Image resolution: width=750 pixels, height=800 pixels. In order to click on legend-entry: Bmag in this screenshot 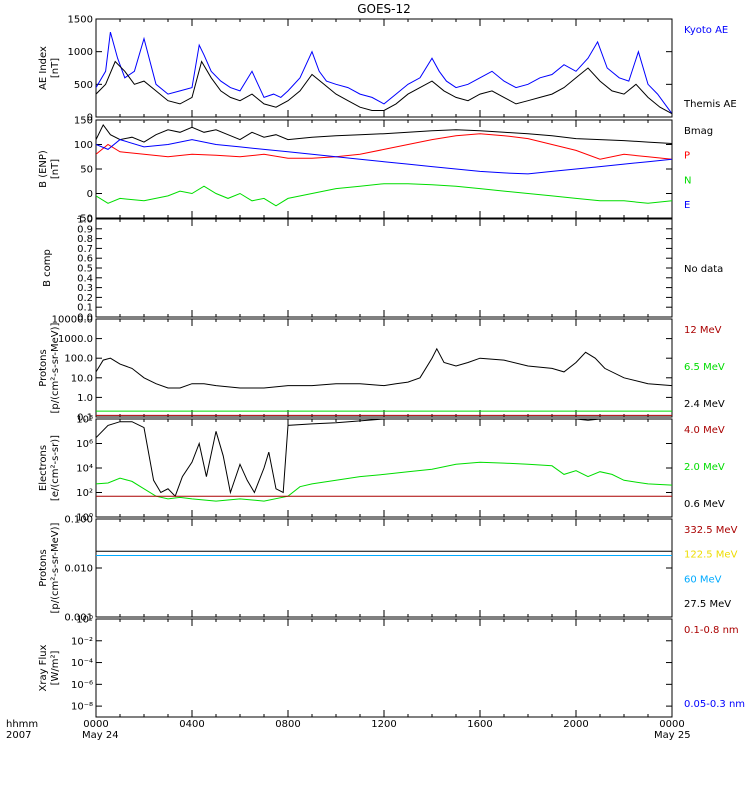, I will do `click(698, 131)`.